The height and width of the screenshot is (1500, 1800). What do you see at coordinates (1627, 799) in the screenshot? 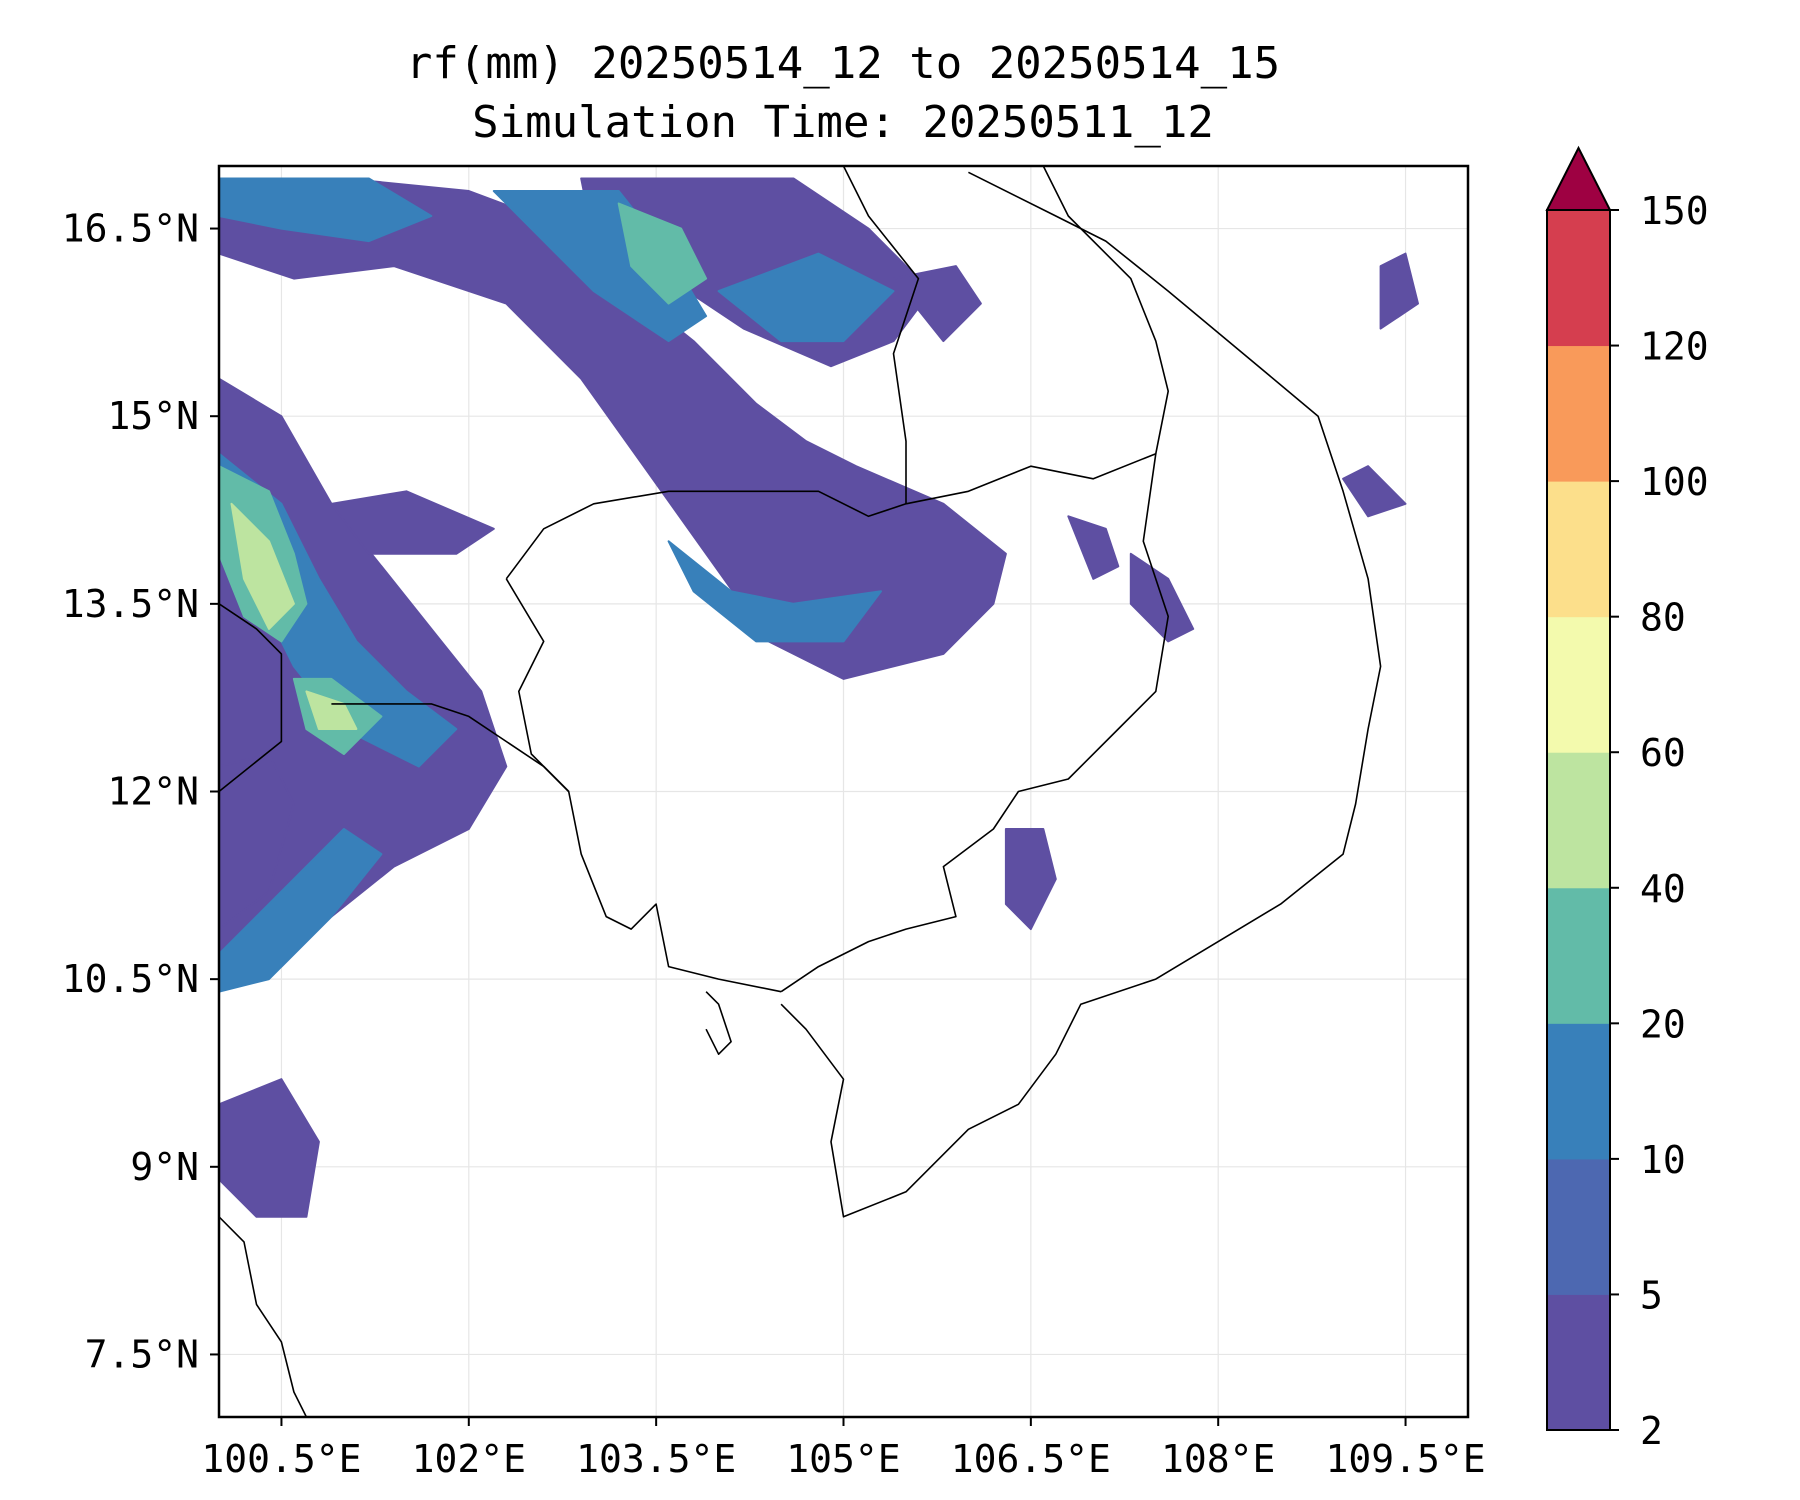
I see `colorbar: 2 5 10 20 40 60 80 100 120 150` at bounding box center [1627, 799].